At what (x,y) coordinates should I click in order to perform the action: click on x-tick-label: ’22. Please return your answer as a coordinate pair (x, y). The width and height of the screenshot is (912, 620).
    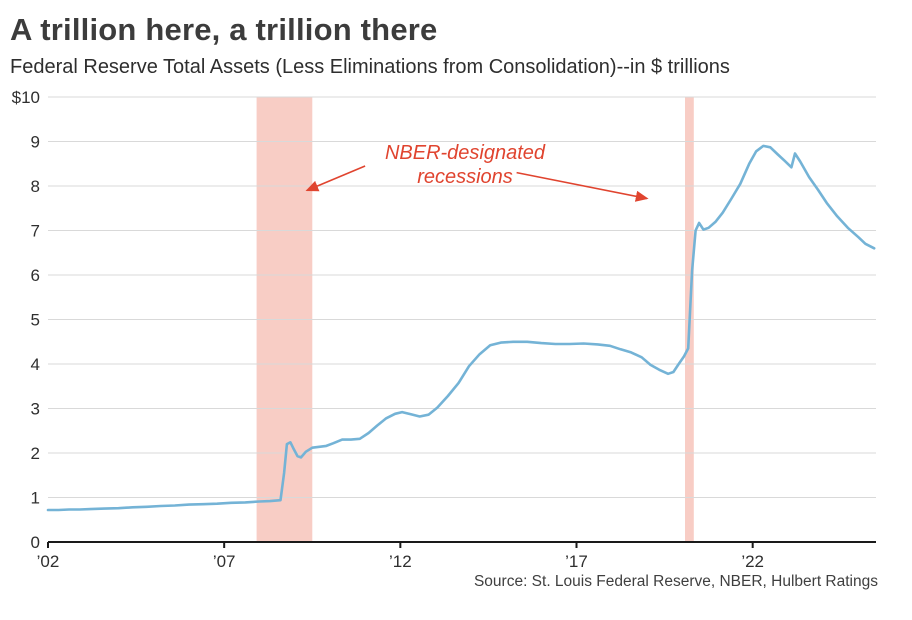
    Looking at the image, I should click on (752, 561).